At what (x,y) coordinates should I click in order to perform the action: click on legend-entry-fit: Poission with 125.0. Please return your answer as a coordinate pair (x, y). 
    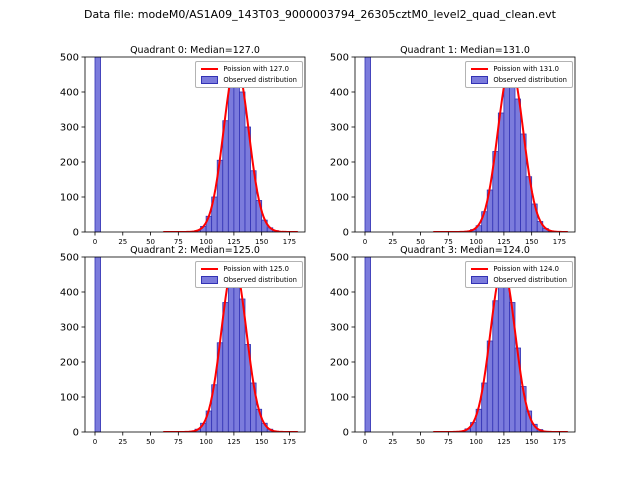
    Looking at the image, I should click on (249, 269).